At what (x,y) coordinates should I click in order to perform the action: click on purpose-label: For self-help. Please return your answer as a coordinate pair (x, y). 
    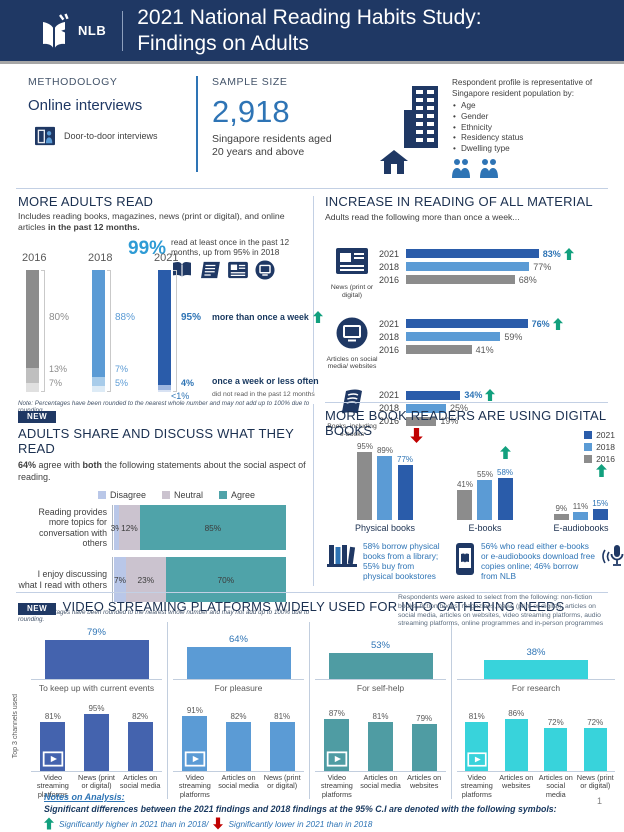
    Looking at the image, I should click on (380, 688).